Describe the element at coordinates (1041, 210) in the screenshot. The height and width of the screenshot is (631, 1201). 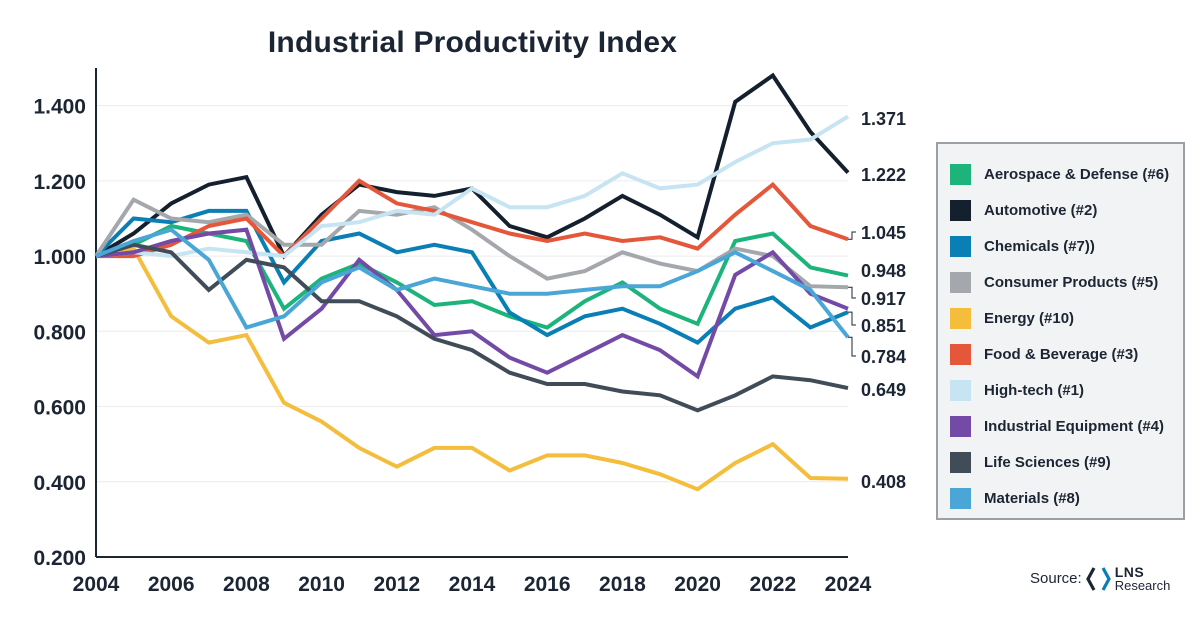
I see `legend-label: Automotive (#2)` at that location.